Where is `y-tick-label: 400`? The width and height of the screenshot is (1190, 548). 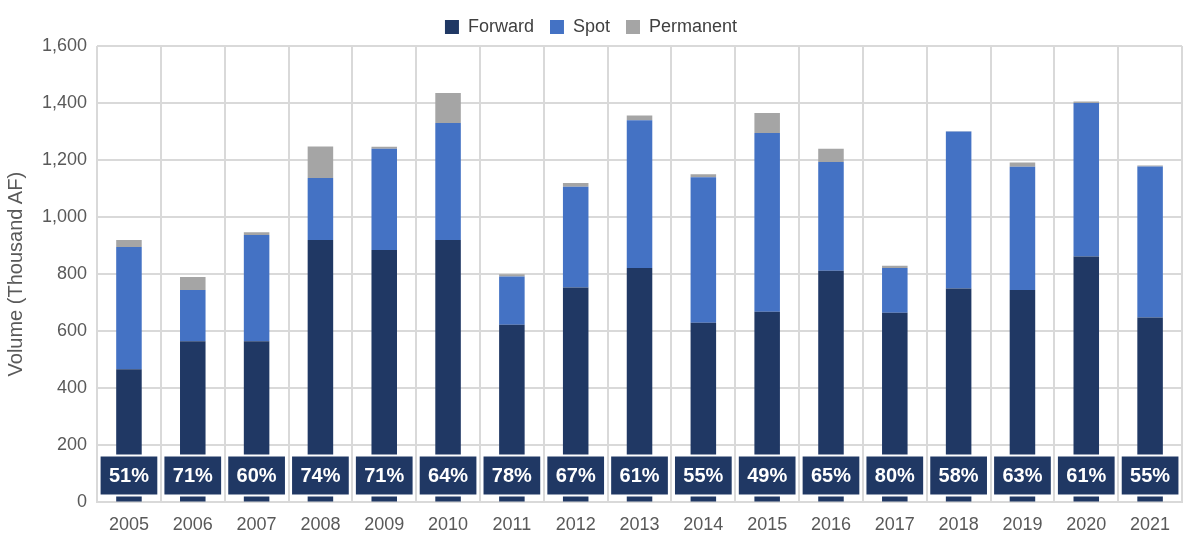
y-tick-label: 400 is located at coordinates (72, 387).